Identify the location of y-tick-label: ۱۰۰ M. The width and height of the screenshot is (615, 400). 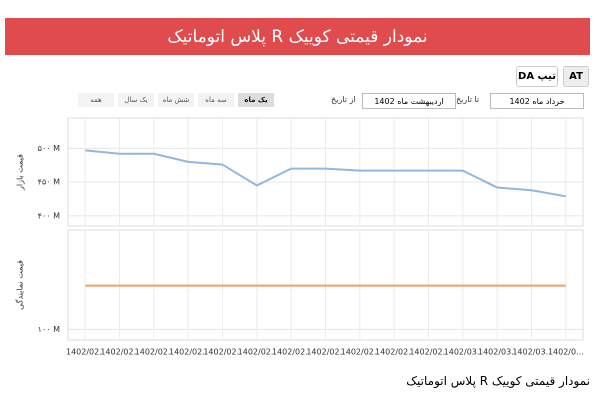
(49, 329).